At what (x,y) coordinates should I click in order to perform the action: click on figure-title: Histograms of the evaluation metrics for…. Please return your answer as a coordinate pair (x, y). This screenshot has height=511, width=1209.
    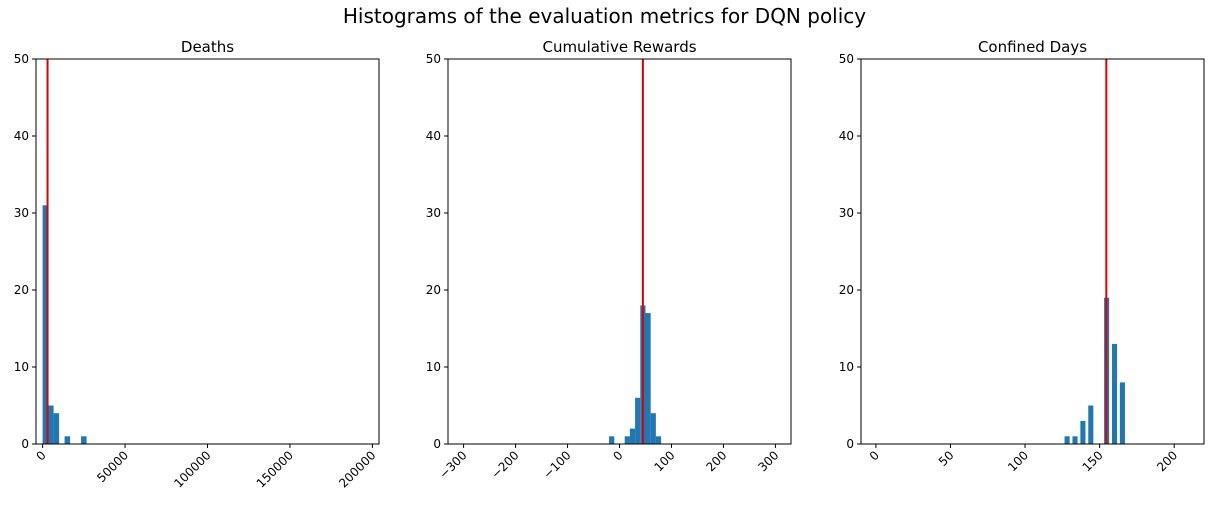
    Looking at the image, I should click on (604, 16).